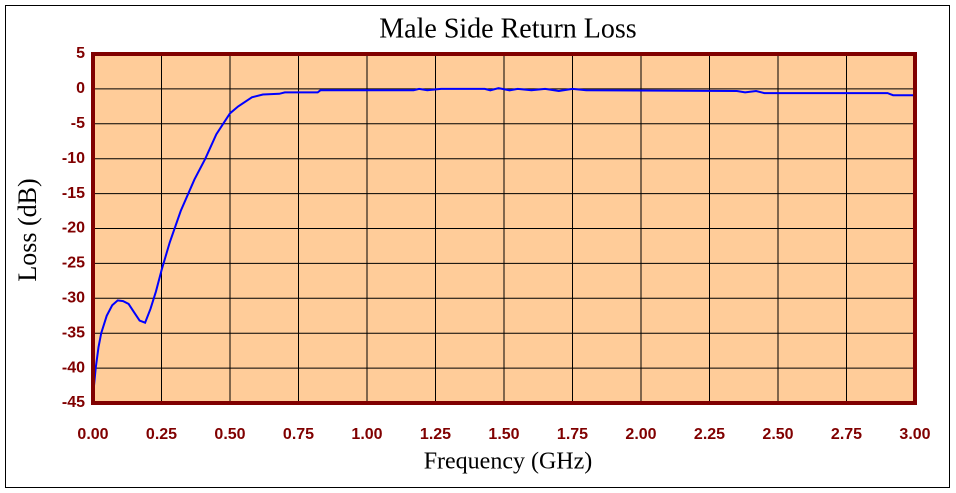 Image resolution: width=956 pixels, height=493 pixels. I want to click on x-tick-label: 1.75, so click(572, 434).